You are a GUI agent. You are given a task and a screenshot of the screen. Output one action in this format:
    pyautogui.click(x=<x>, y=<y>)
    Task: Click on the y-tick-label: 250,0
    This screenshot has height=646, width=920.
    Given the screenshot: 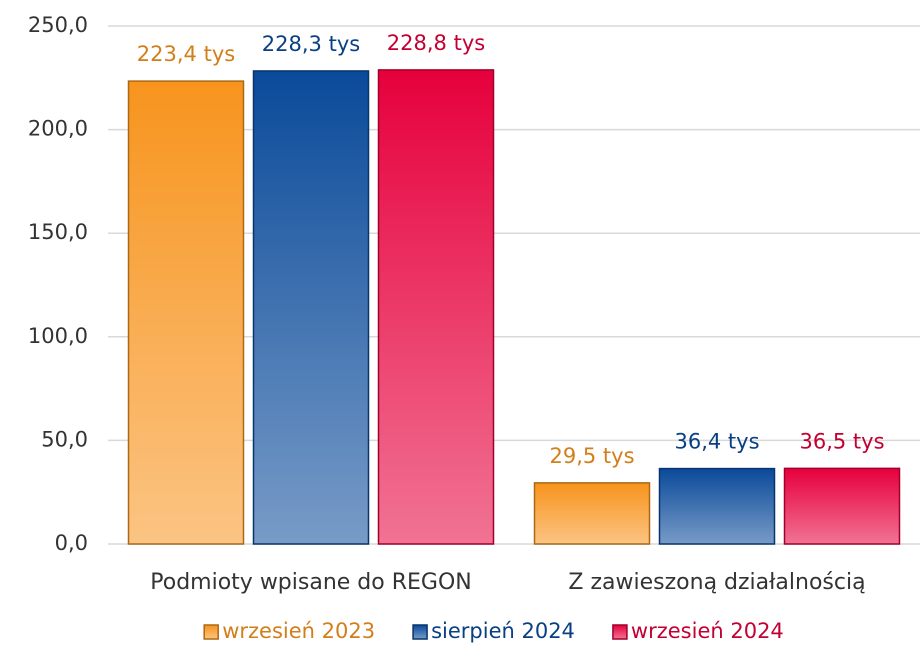 What is the action you would take?
    pyautogui.click(x=58, y=25)
    